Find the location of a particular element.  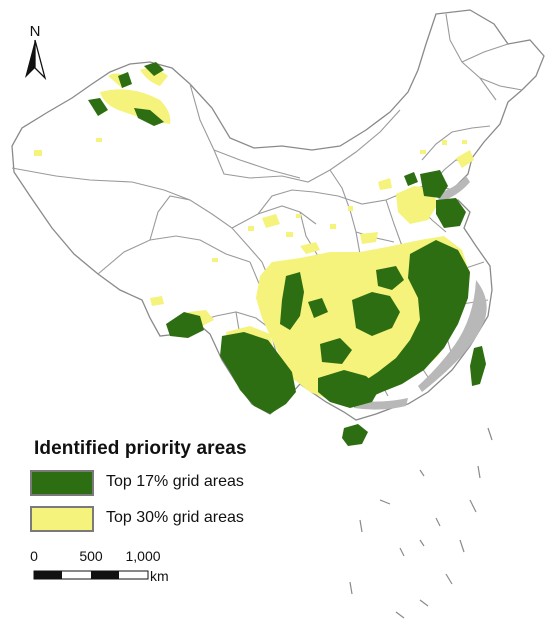

legend-swatch-top17 is located at coordinates (62, 483).